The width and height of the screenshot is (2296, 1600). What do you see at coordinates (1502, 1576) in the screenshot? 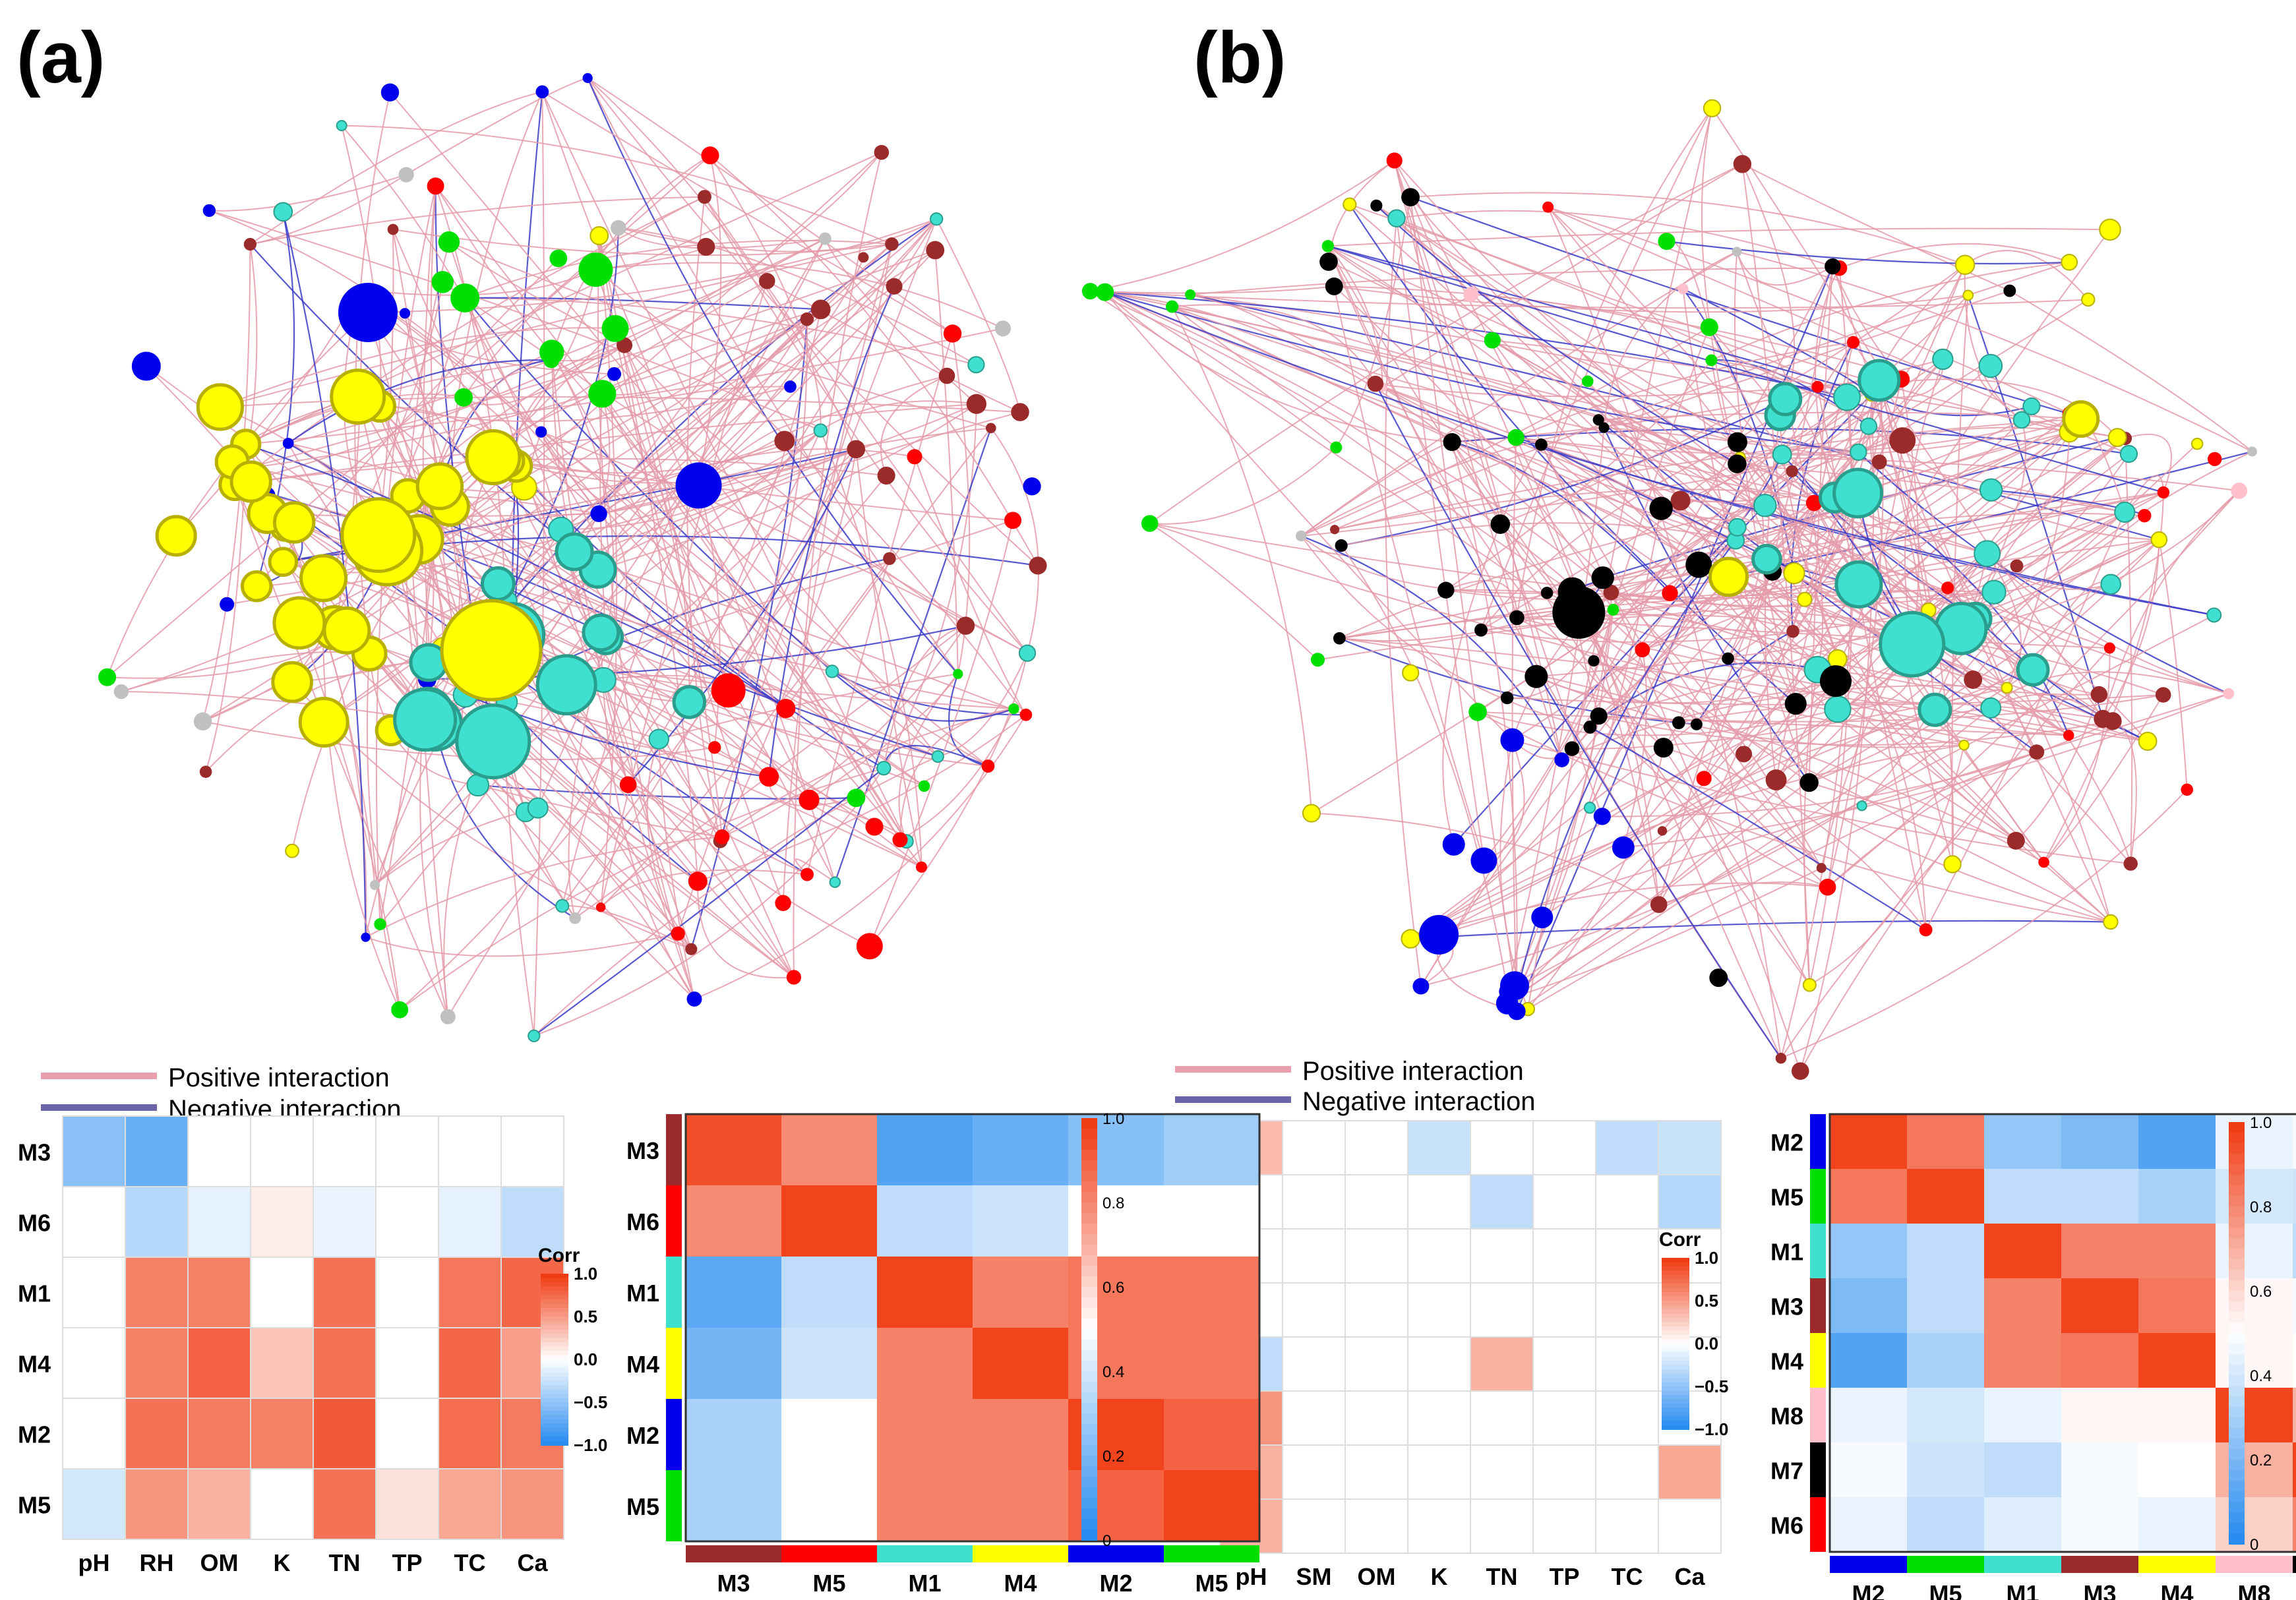
I see `env-col-label: TN` at bounding box center [1502, 1576].